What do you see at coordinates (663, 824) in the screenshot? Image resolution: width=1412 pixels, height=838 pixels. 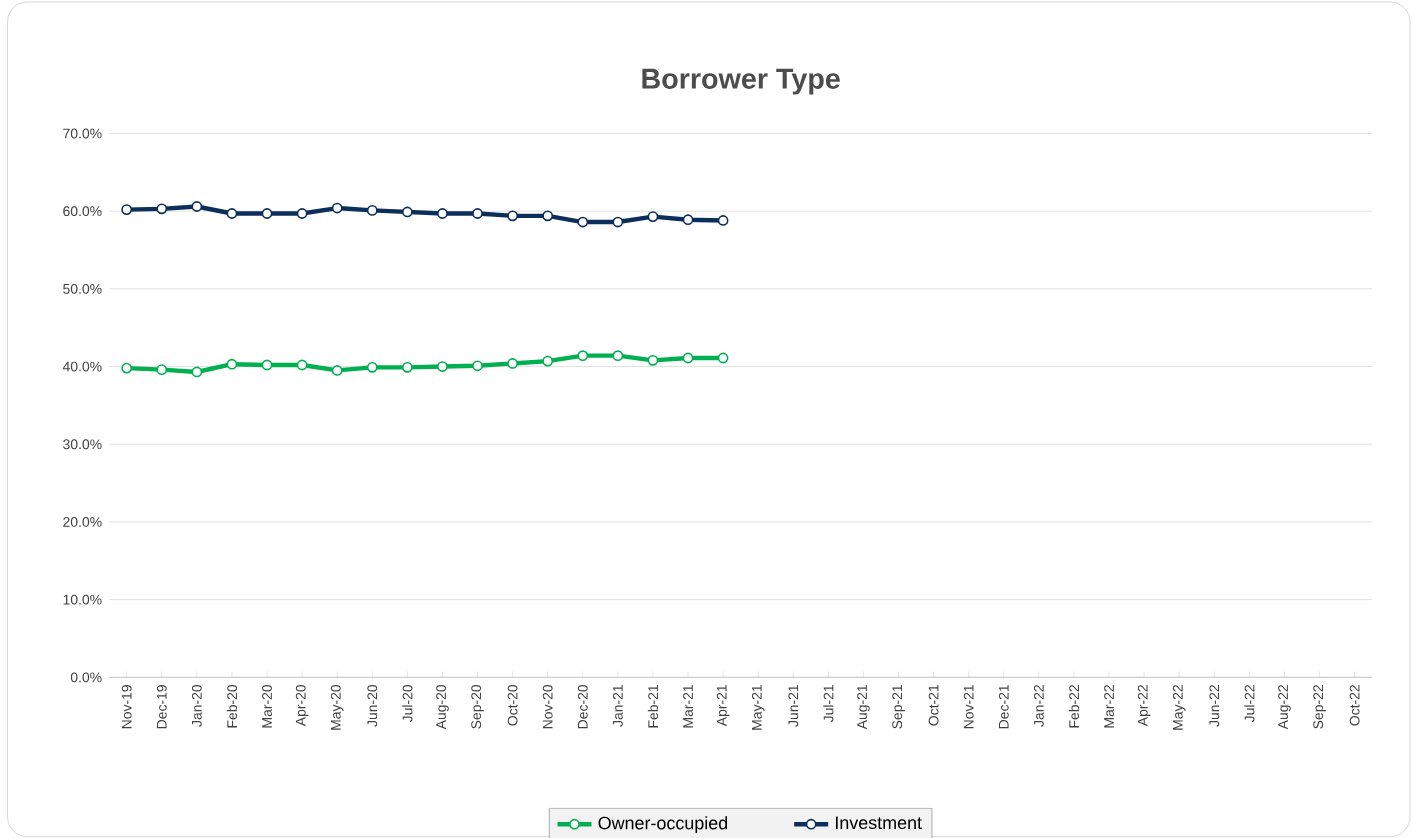 I see `legend-label: Owner-occupied` at bounding box center [663, 824].